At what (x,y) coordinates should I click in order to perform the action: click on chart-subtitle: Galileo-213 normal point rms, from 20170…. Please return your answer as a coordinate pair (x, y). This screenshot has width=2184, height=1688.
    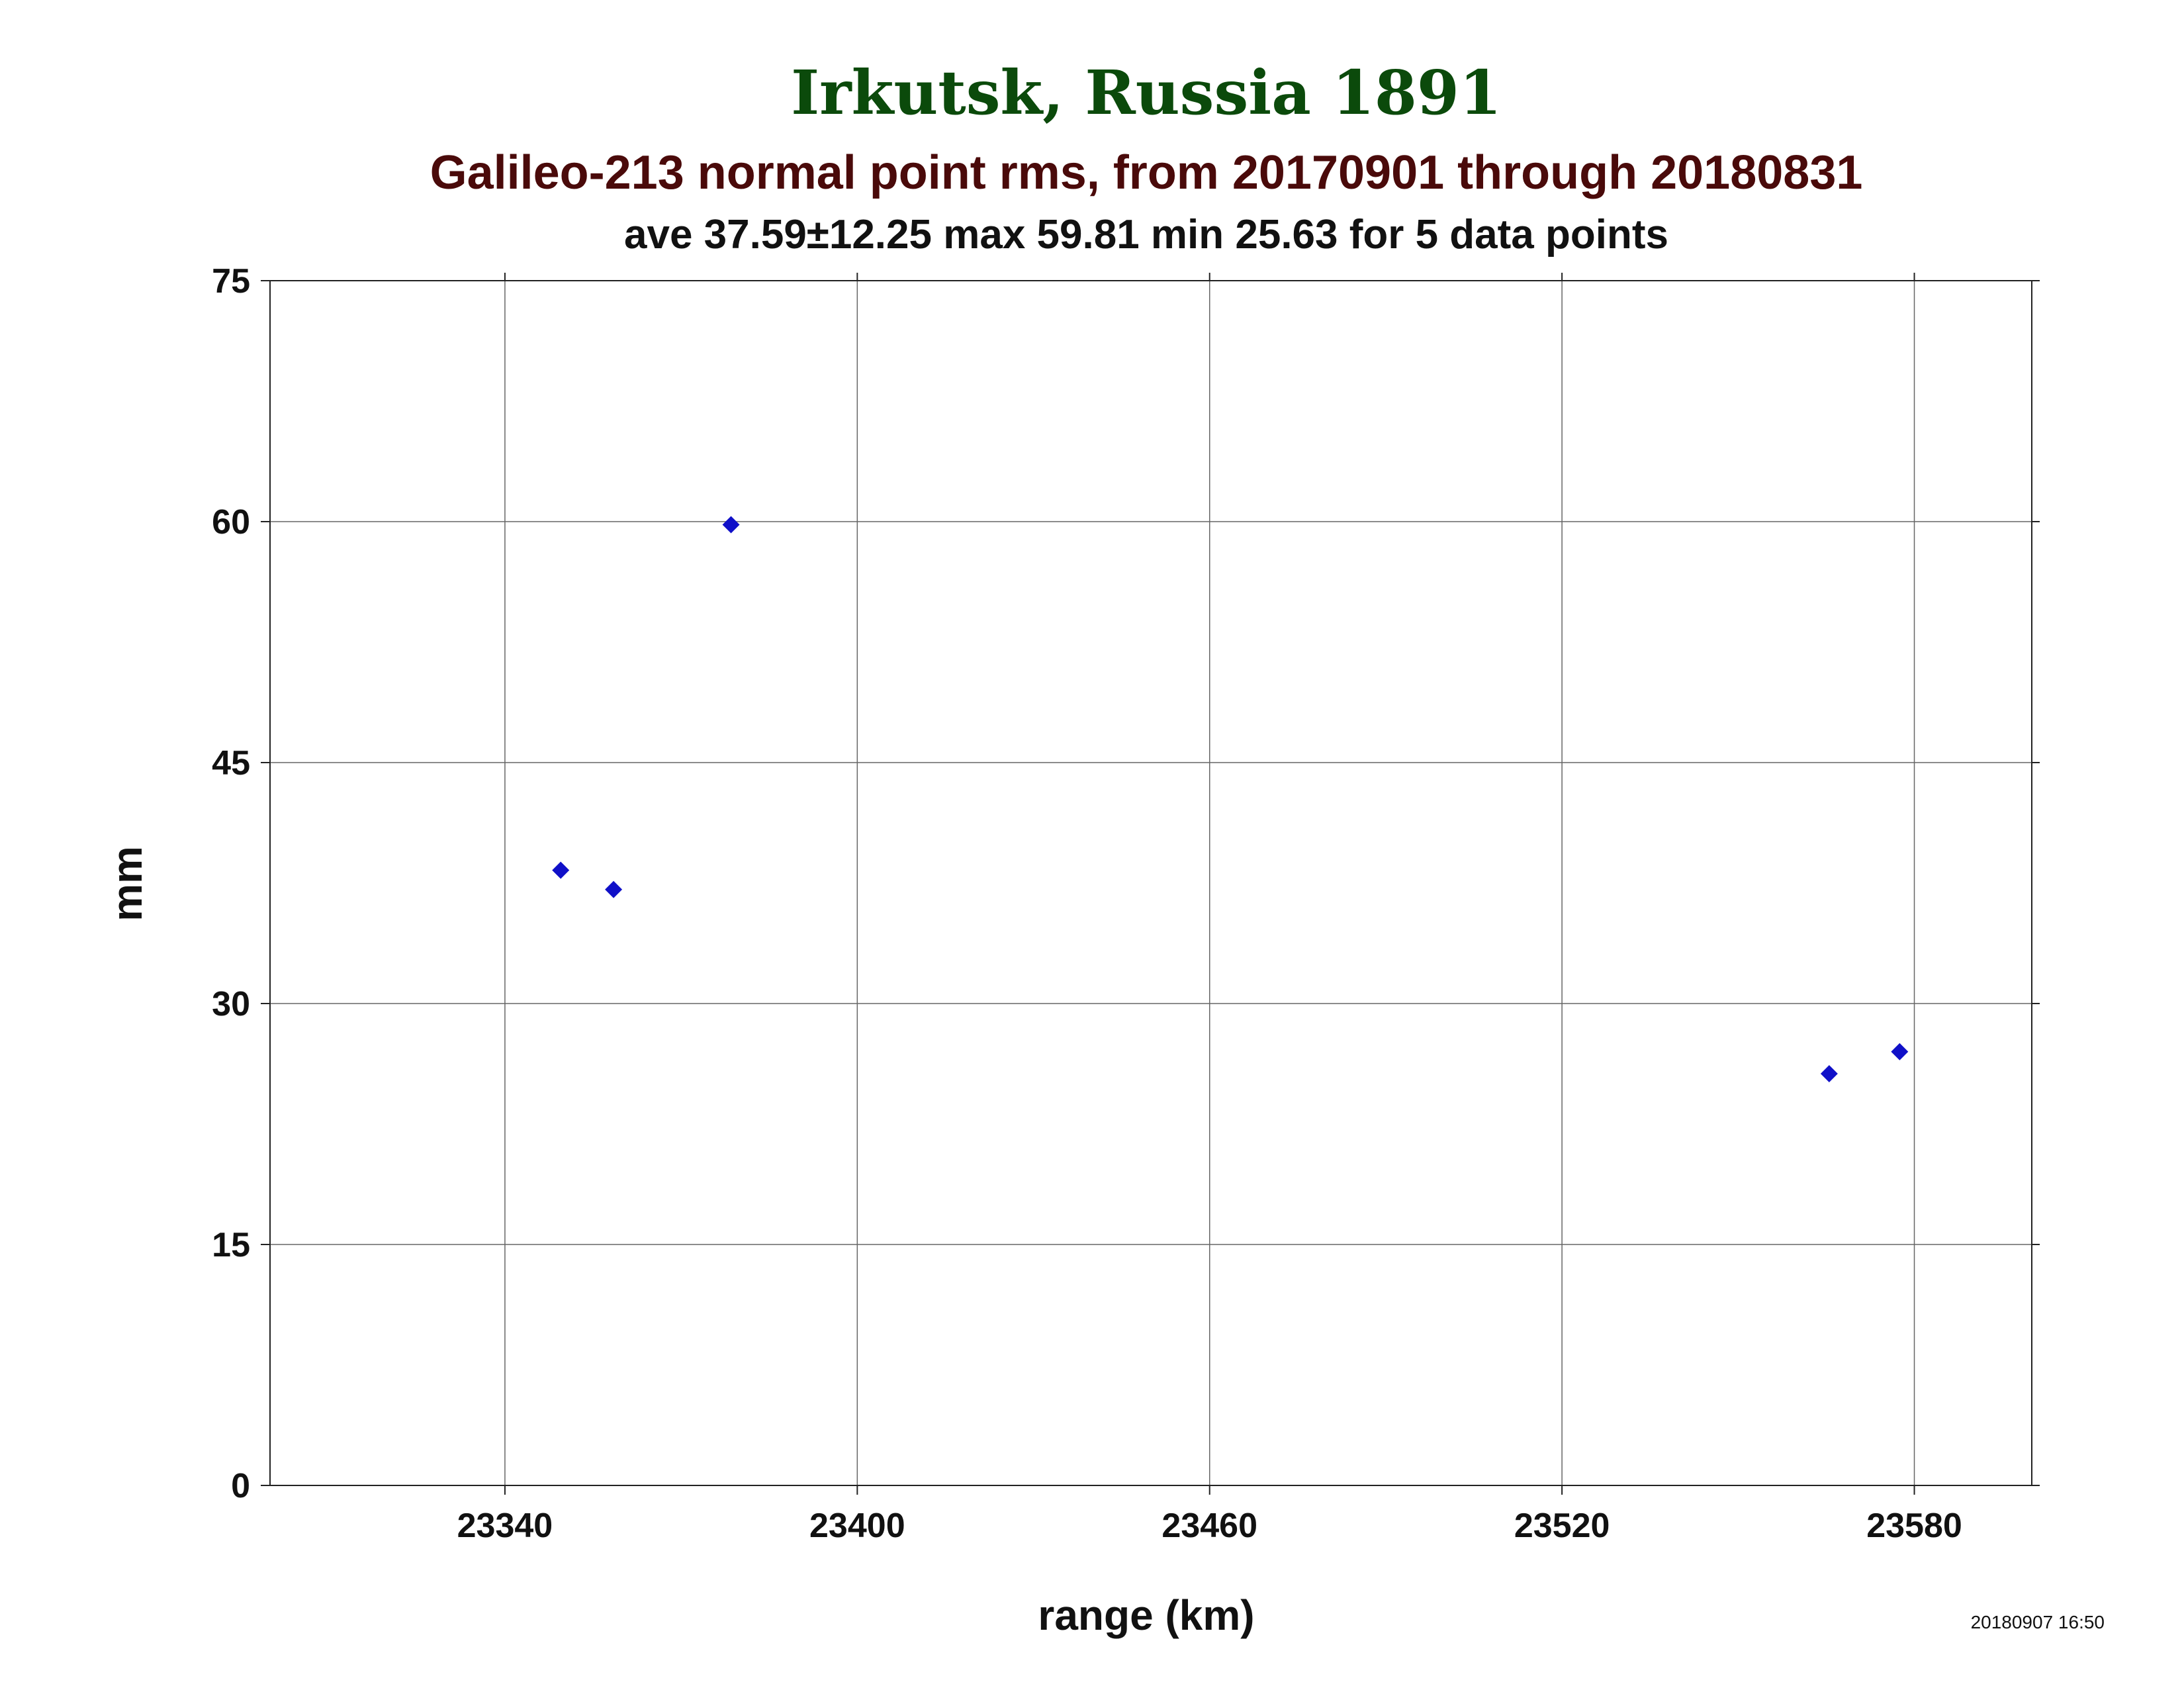
    Looking at the image, I should click on (1146, 173).